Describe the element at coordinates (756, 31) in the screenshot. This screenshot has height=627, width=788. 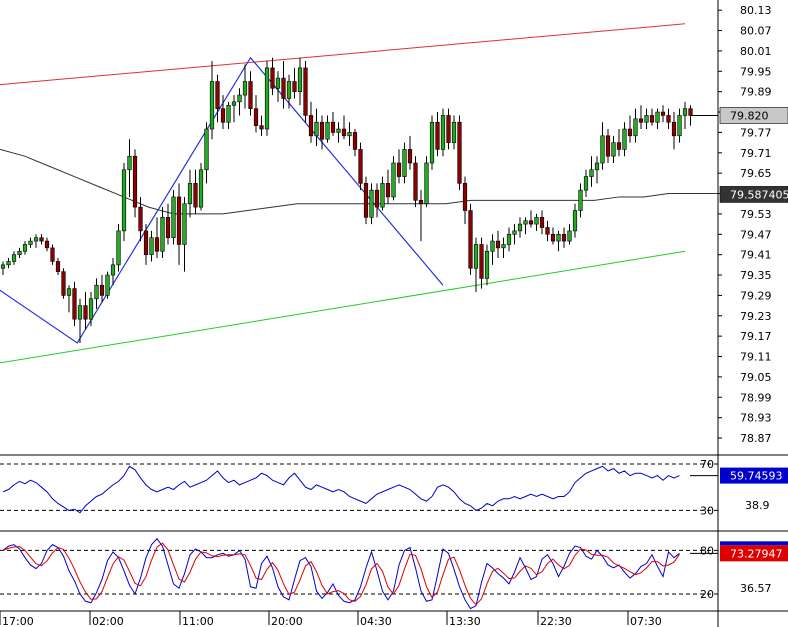
I see `price-tick-label: 80.07` at that location.